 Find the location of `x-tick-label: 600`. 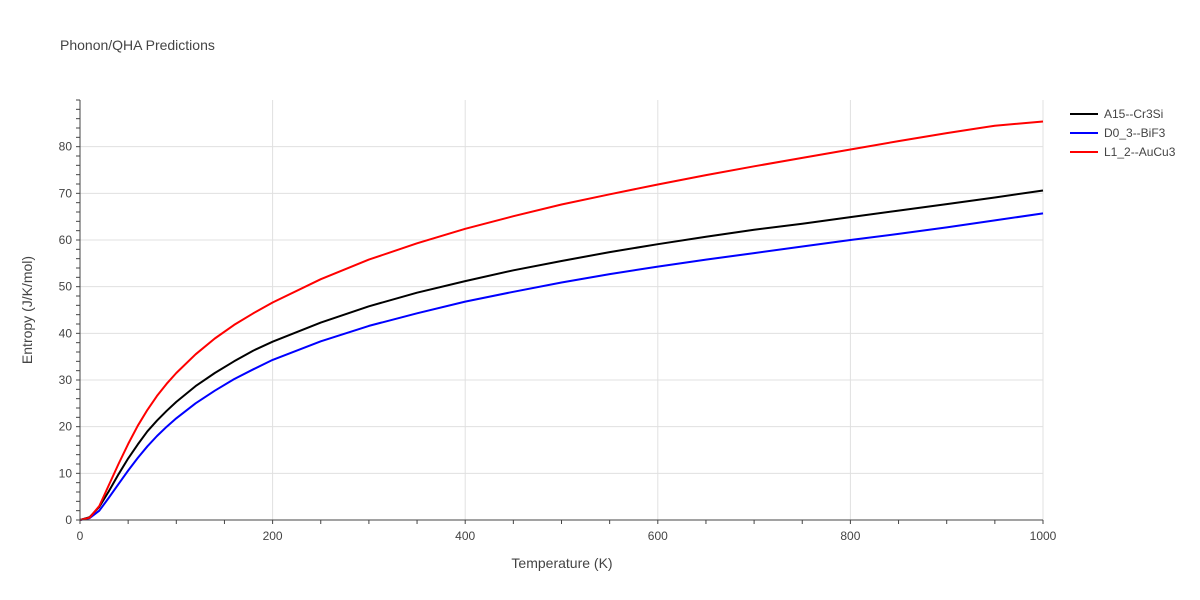

x-tick-label: 600 is located at coordinates (658, 536).